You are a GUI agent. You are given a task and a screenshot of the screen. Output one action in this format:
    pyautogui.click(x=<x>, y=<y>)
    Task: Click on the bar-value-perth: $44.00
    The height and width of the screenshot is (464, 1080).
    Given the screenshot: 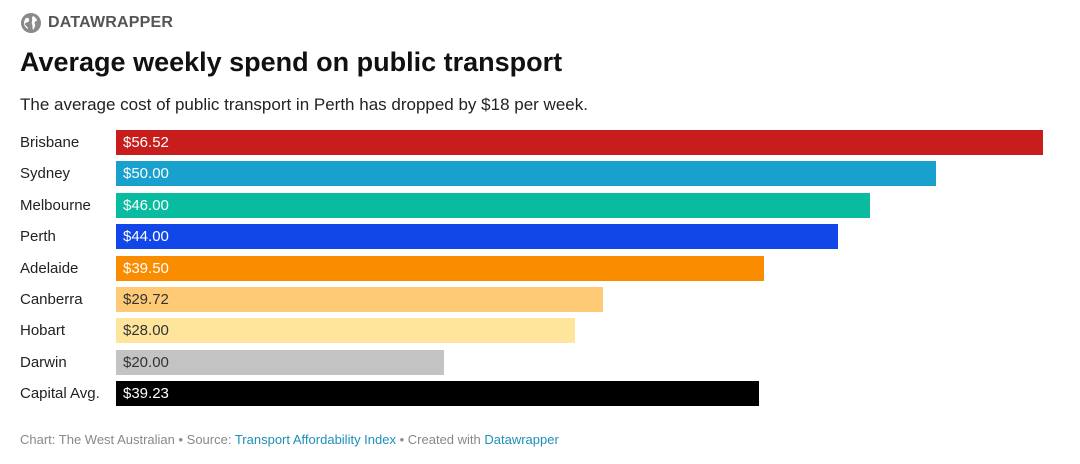 What is the action you would take?
    pyautogui.click(x=146, y=236)
    